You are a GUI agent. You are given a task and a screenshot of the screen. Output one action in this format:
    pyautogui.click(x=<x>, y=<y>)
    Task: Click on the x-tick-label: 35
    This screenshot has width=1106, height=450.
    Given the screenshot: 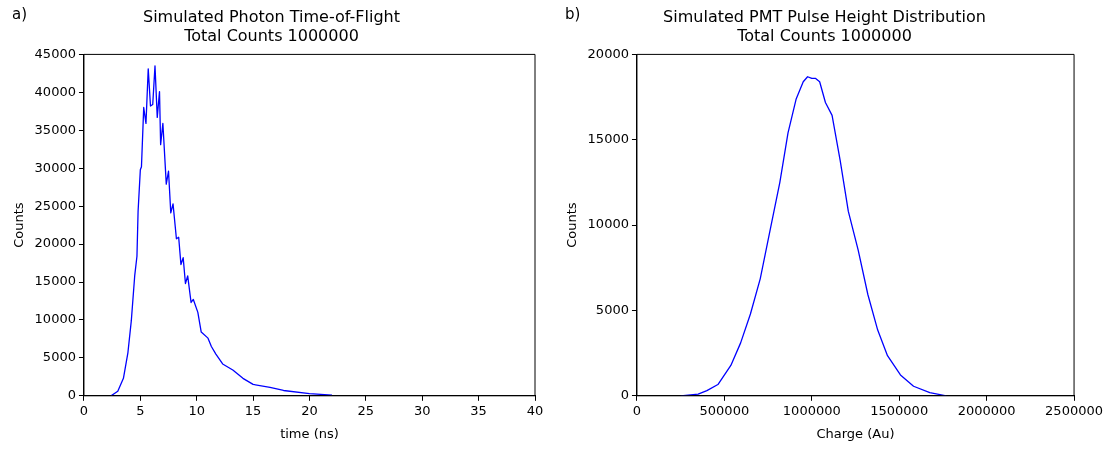 What is the action you would take?
    pyautogui.click(x=478, y=410)
    